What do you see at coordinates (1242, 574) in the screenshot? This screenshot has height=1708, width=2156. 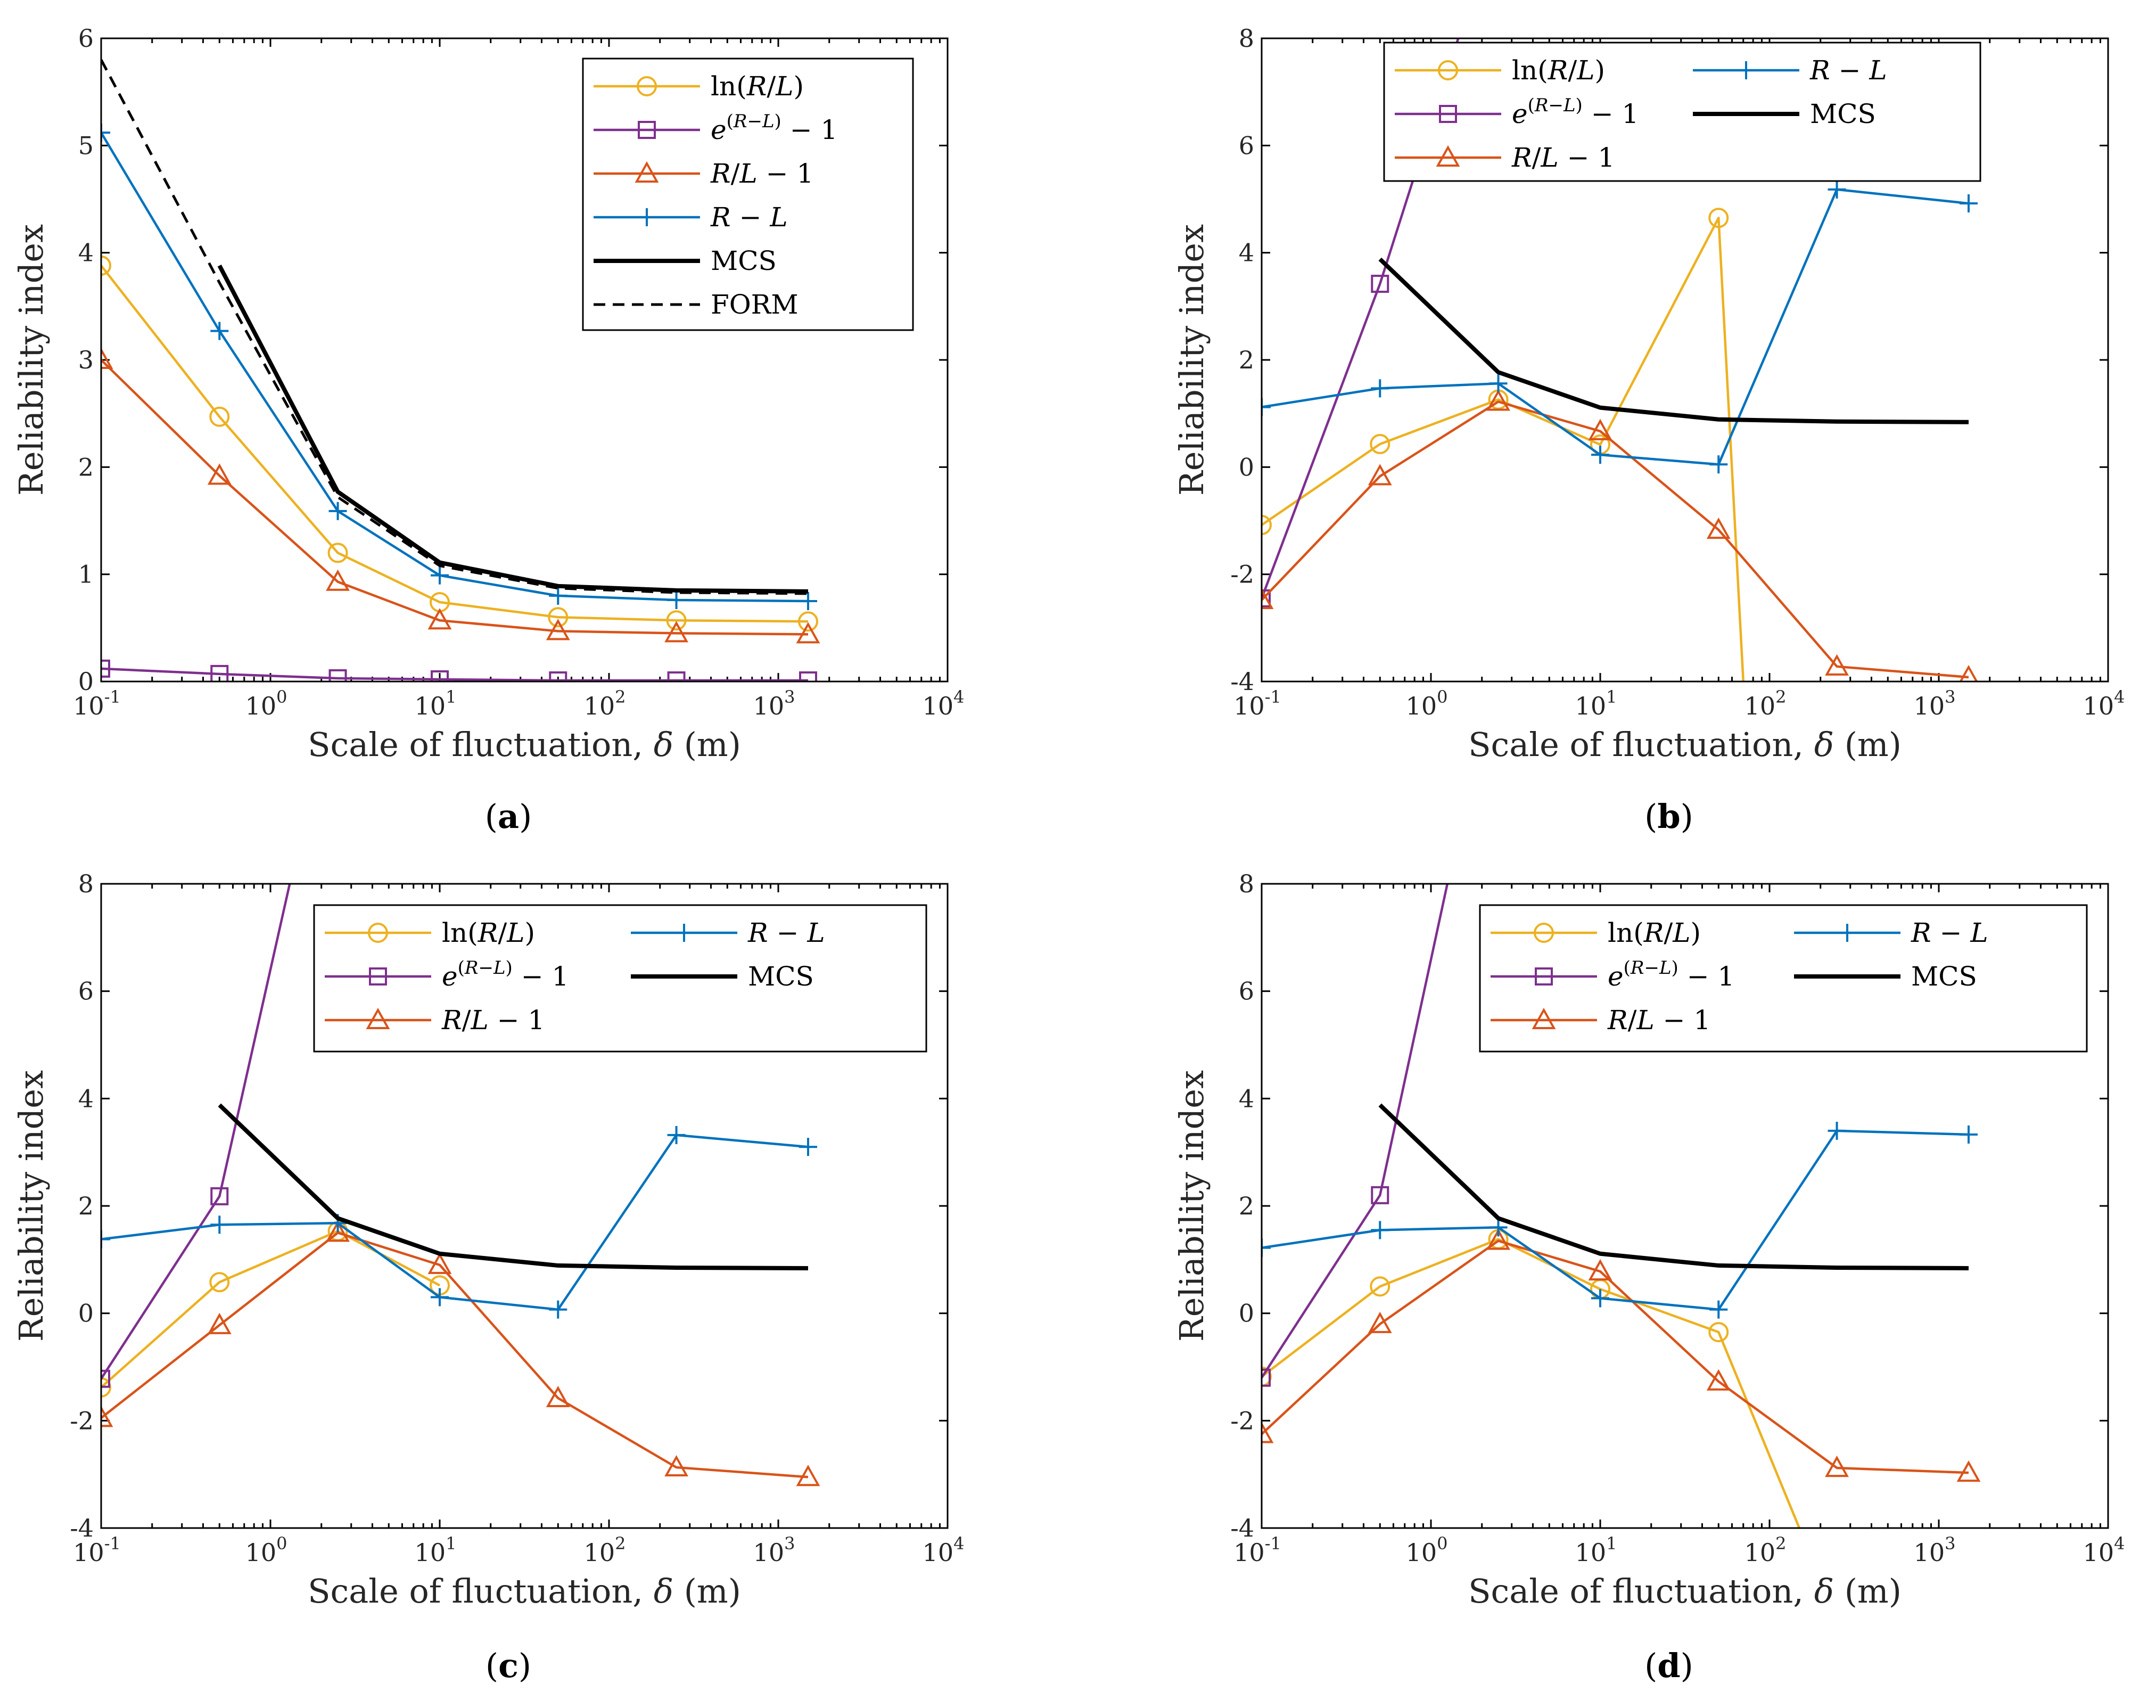 I see `y-tick-label: -2` at bounding box center [1242, 574].